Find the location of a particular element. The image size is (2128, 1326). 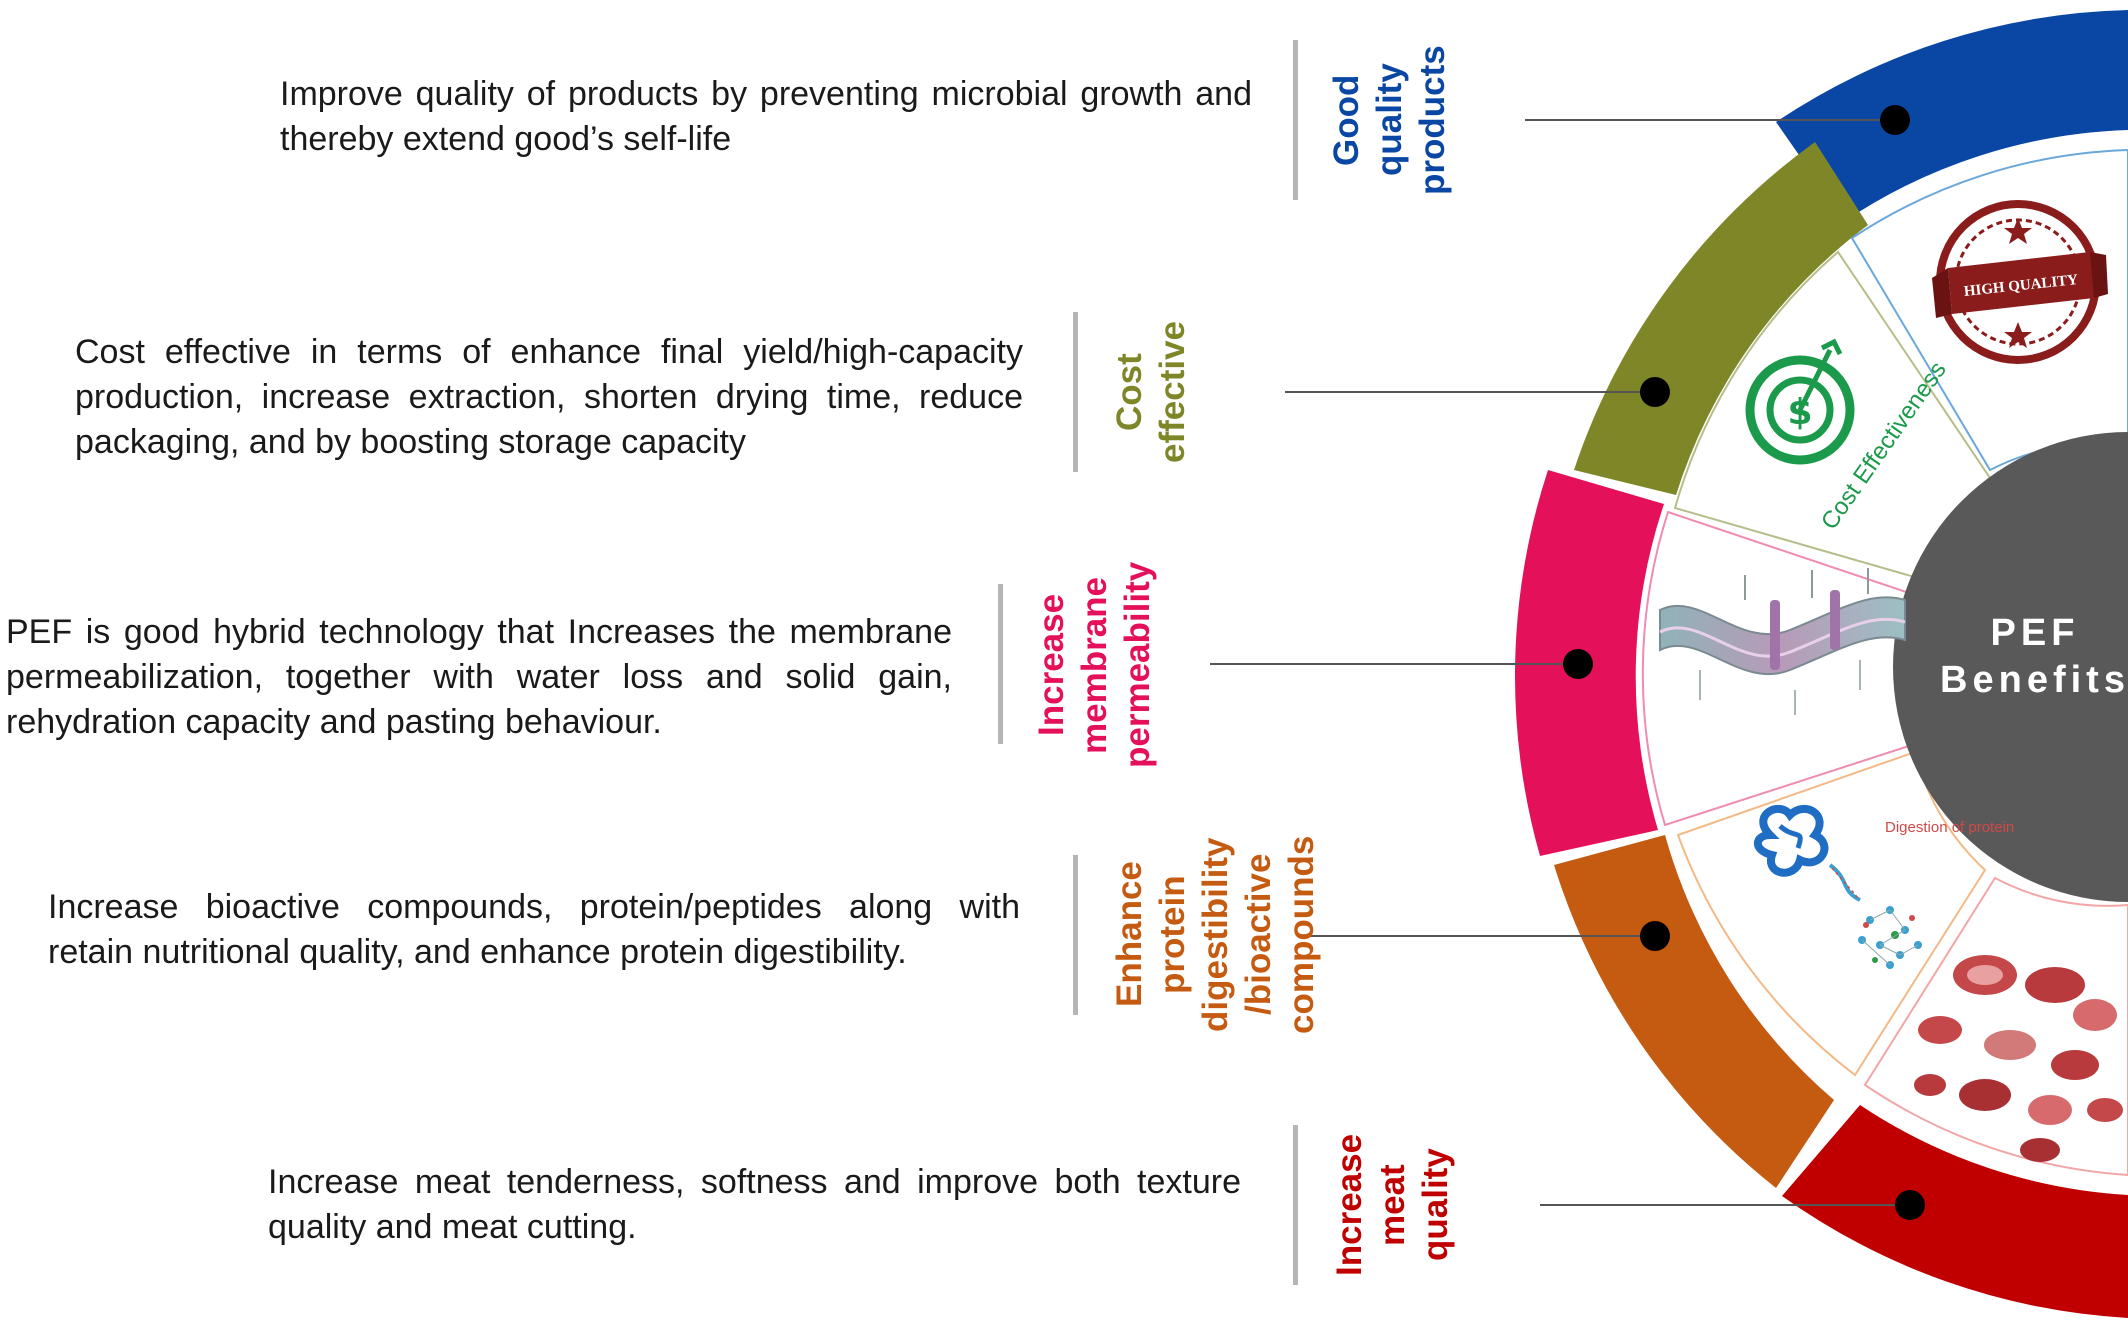

divider-membrane is located at coordinates (1000, 664).